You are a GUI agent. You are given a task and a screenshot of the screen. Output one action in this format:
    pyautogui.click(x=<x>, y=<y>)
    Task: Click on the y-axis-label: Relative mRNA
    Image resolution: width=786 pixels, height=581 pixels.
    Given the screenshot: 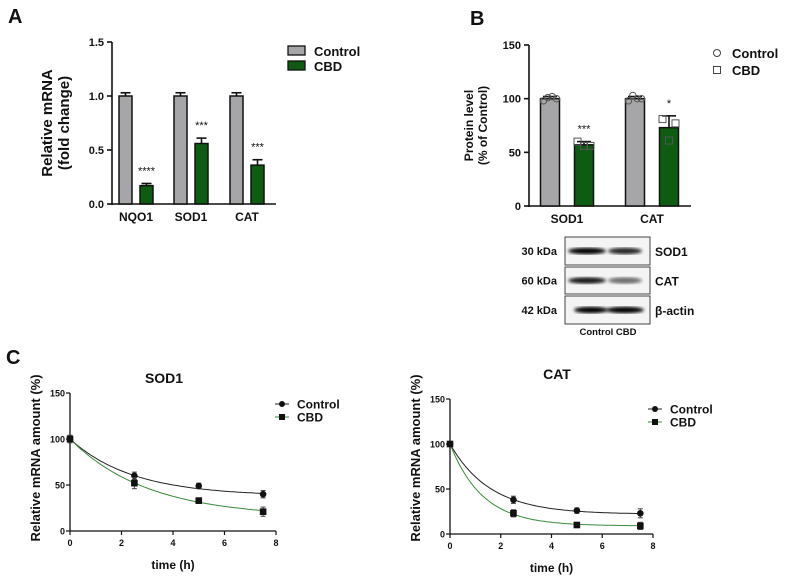 What is the action you would take?
    pyautogui.click(x=47, y=123)
    